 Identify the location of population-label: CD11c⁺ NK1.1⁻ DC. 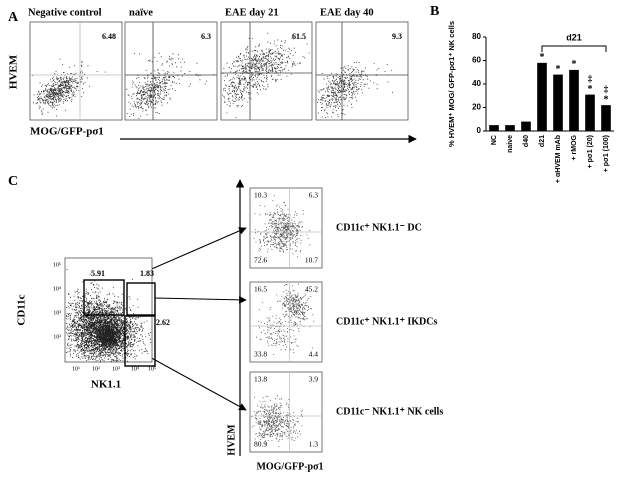
(379, 227).